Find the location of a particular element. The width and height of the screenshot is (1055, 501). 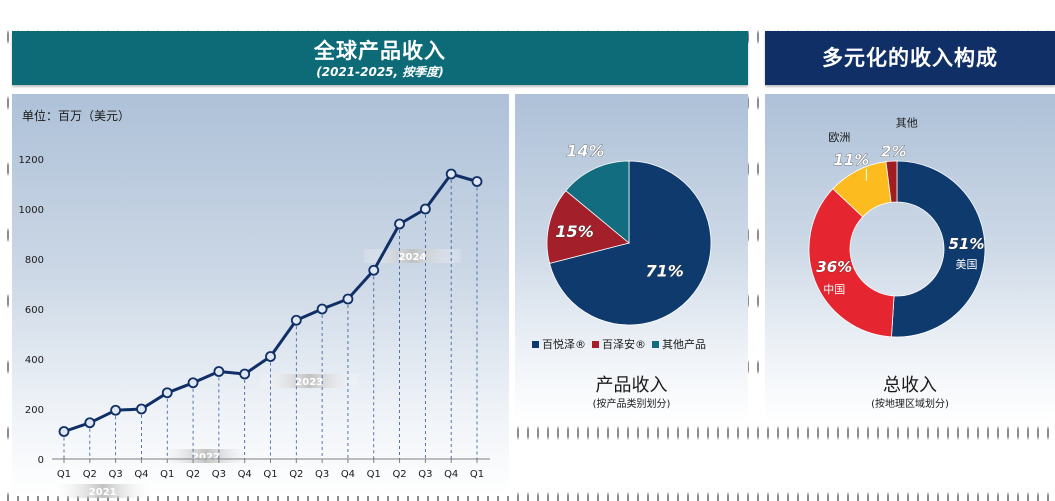

legend-label: 百悦泽® is located at coordinates (564, 344).